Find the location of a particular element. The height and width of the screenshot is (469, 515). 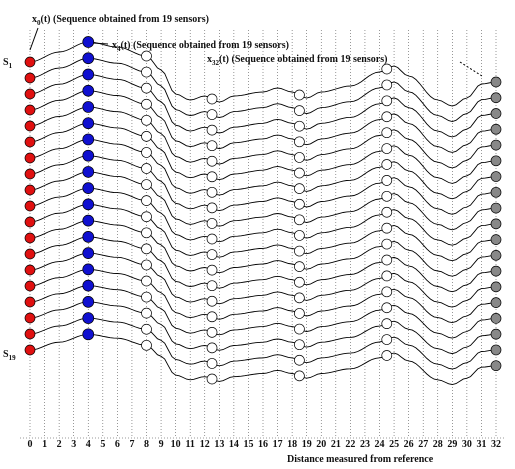

tick-label: 5 is located at coordinates (102, 444).